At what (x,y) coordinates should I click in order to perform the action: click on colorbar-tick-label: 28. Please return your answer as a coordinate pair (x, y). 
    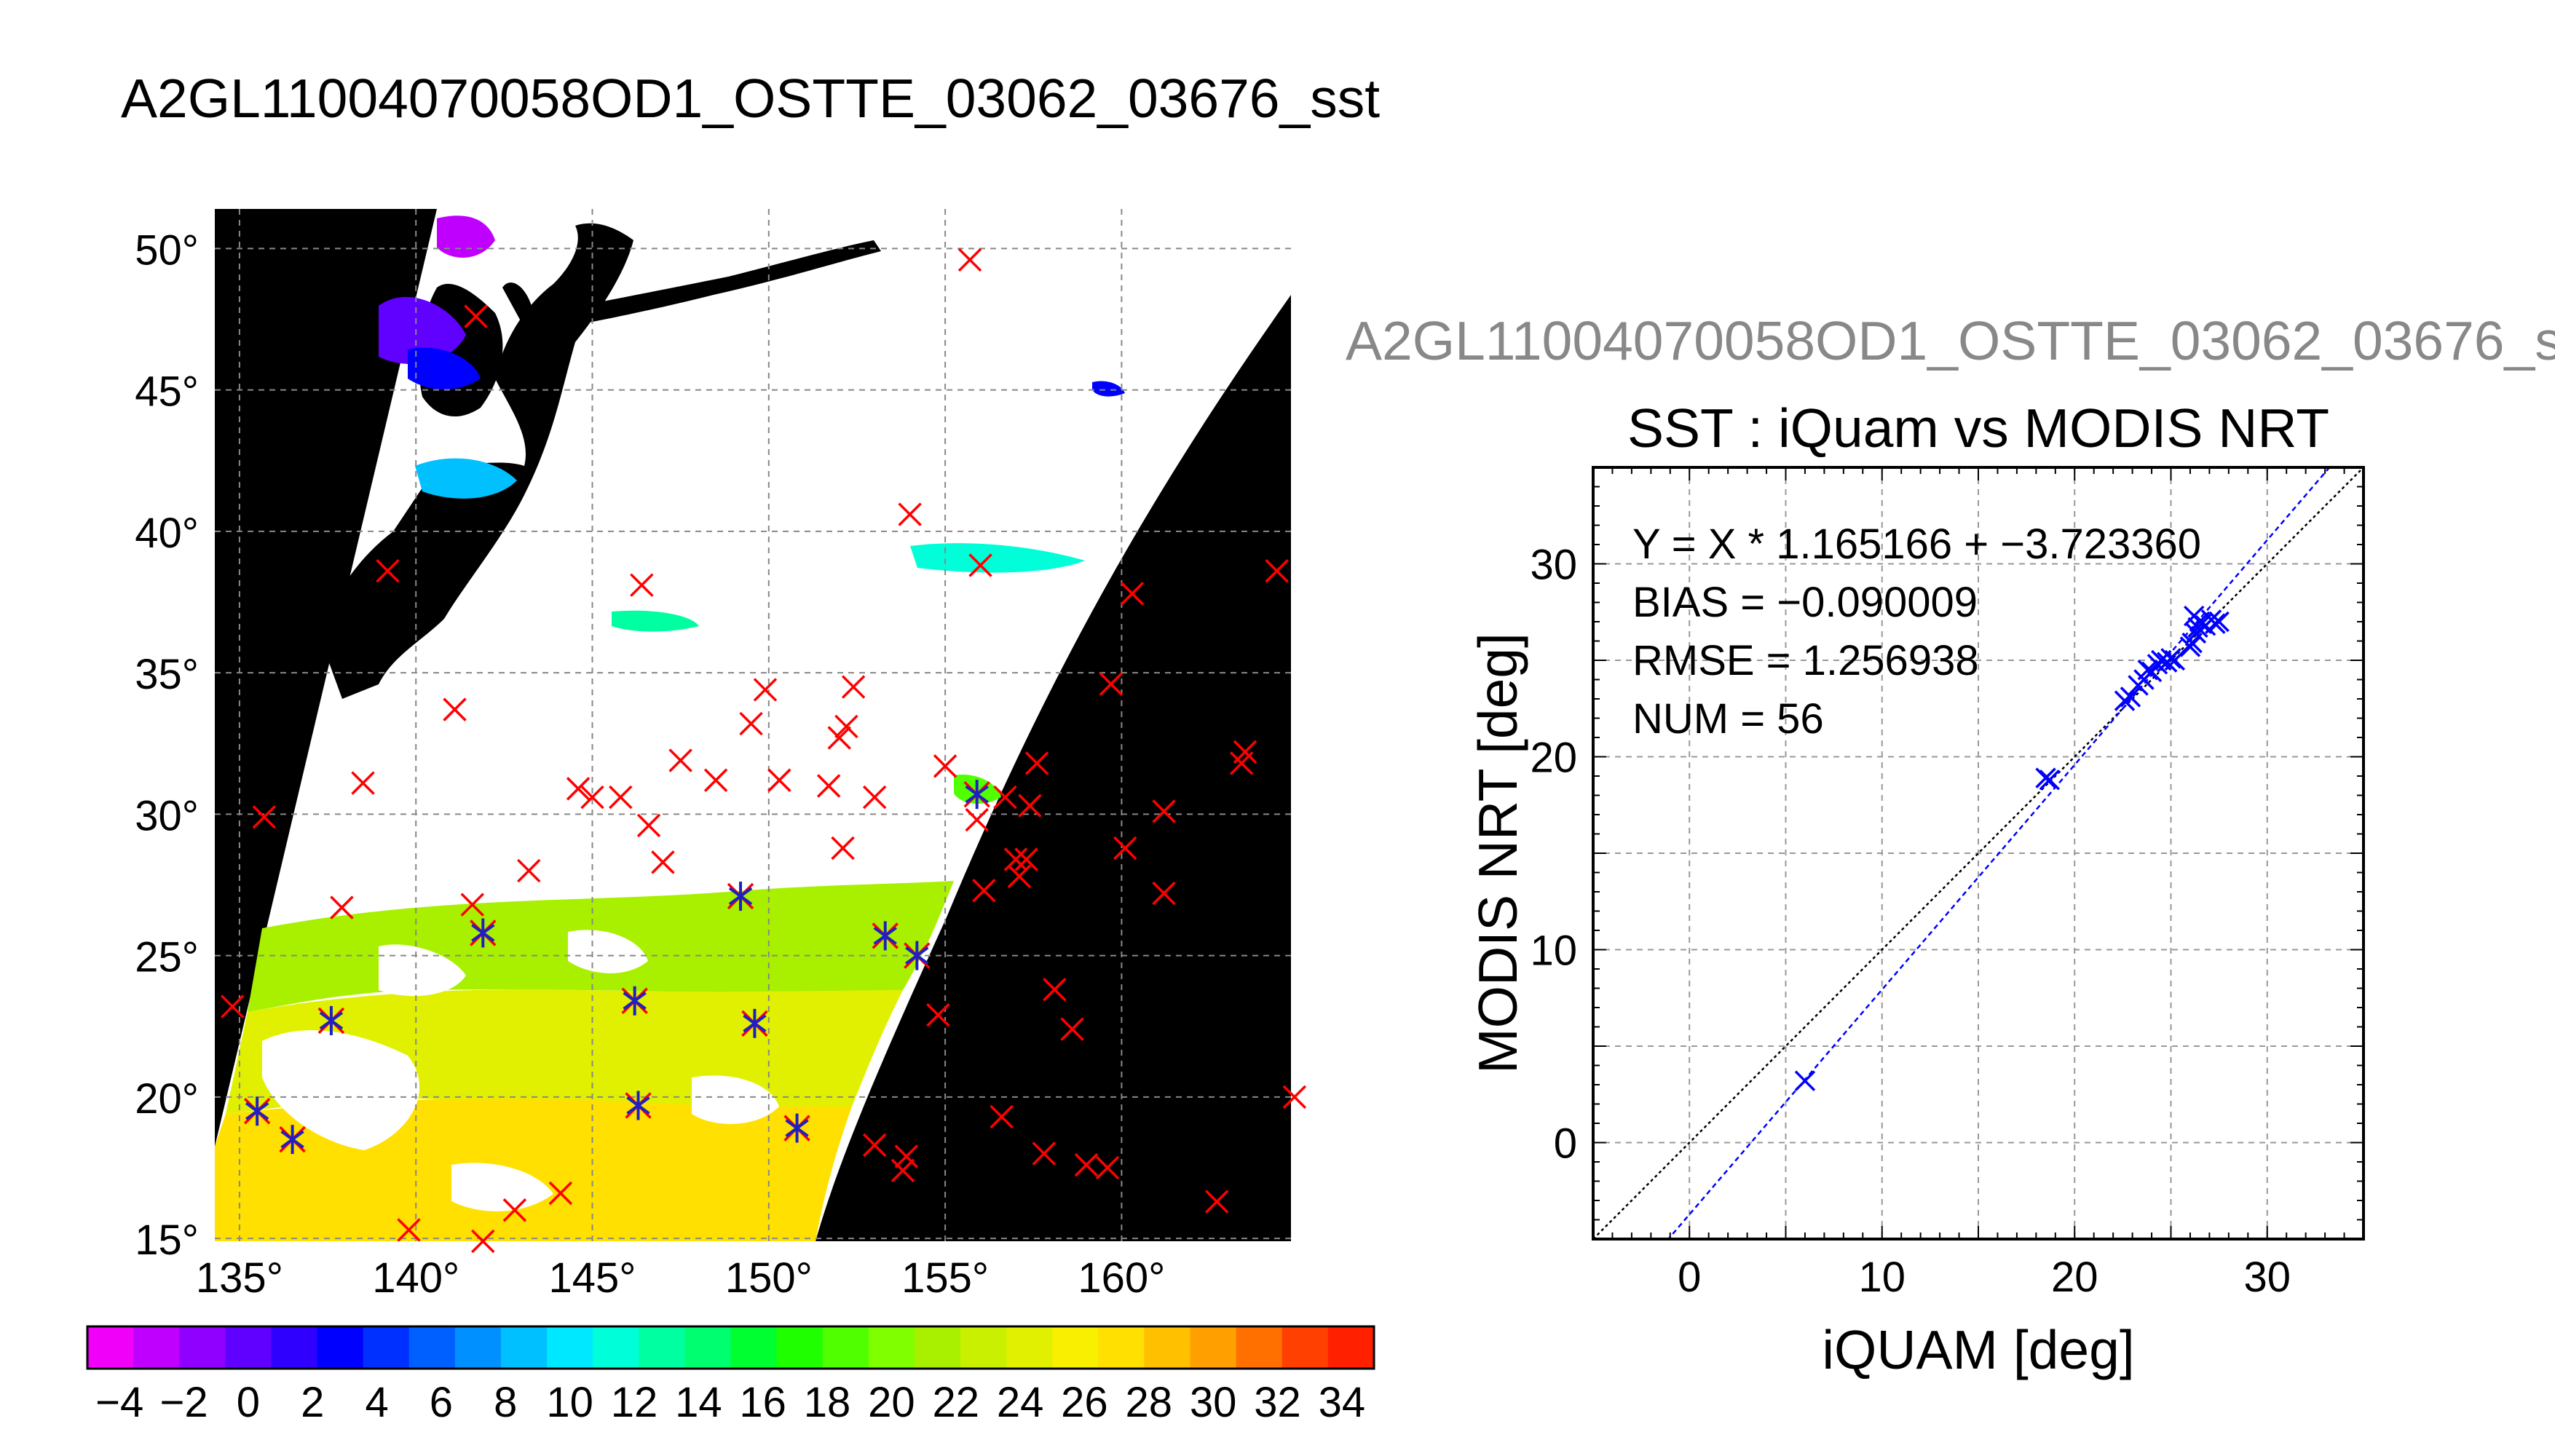
    Looking at the image, I should click on (1149, 1402).